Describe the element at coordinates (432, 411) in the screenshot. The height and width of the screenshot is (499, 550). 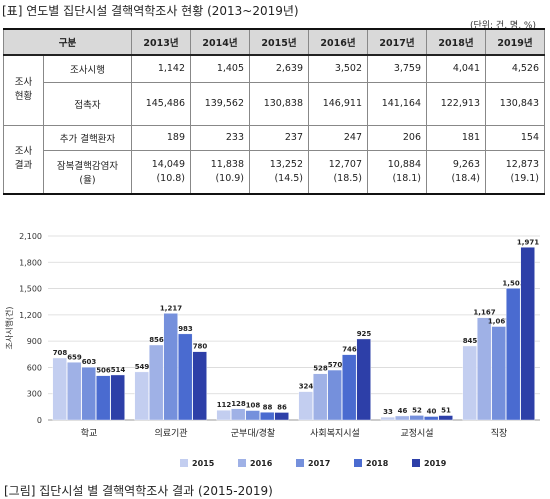
I see `bar-value-label: 40` at that location.